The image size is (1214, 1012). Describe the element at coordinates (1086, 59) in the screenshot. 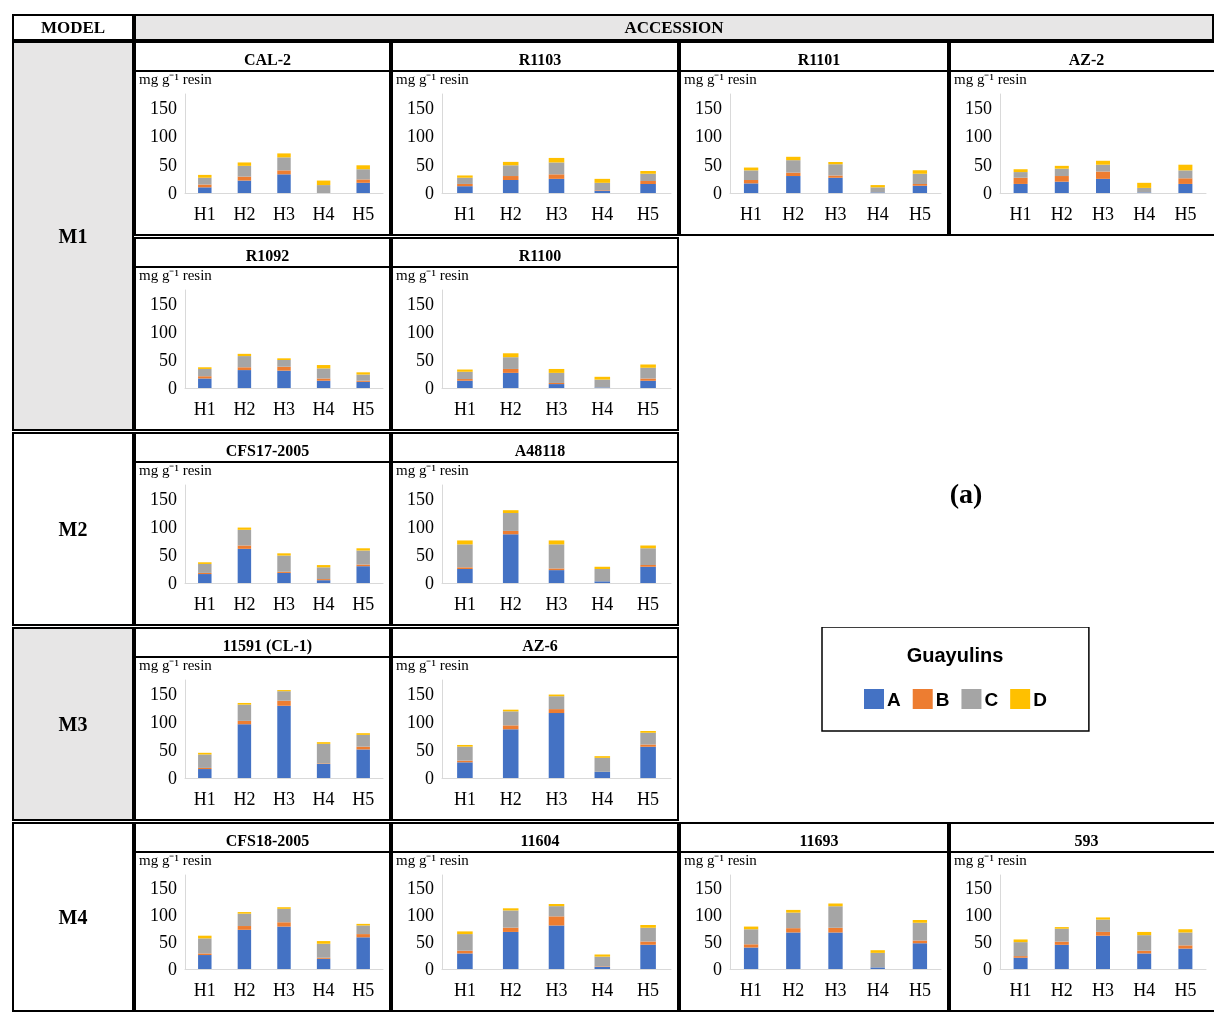

I see `chart-title: AZ-2` at that location.